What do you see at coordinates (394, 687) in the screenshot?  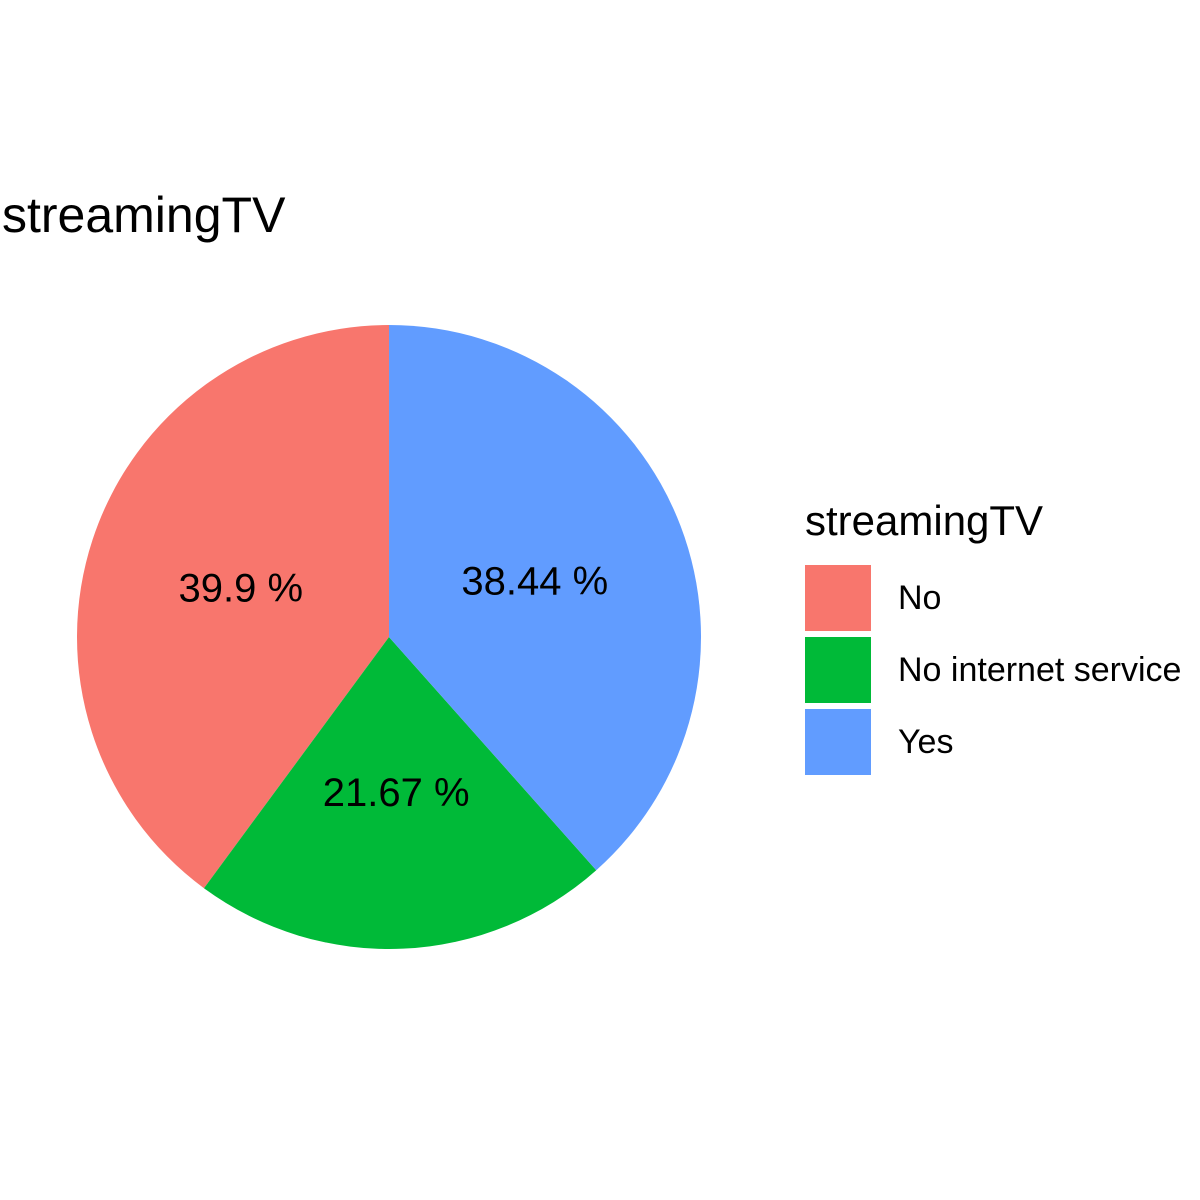 I see `pie-slice-labels: 39.9 % 21.67 % 38.44 %` at bounding box center [394, 687].